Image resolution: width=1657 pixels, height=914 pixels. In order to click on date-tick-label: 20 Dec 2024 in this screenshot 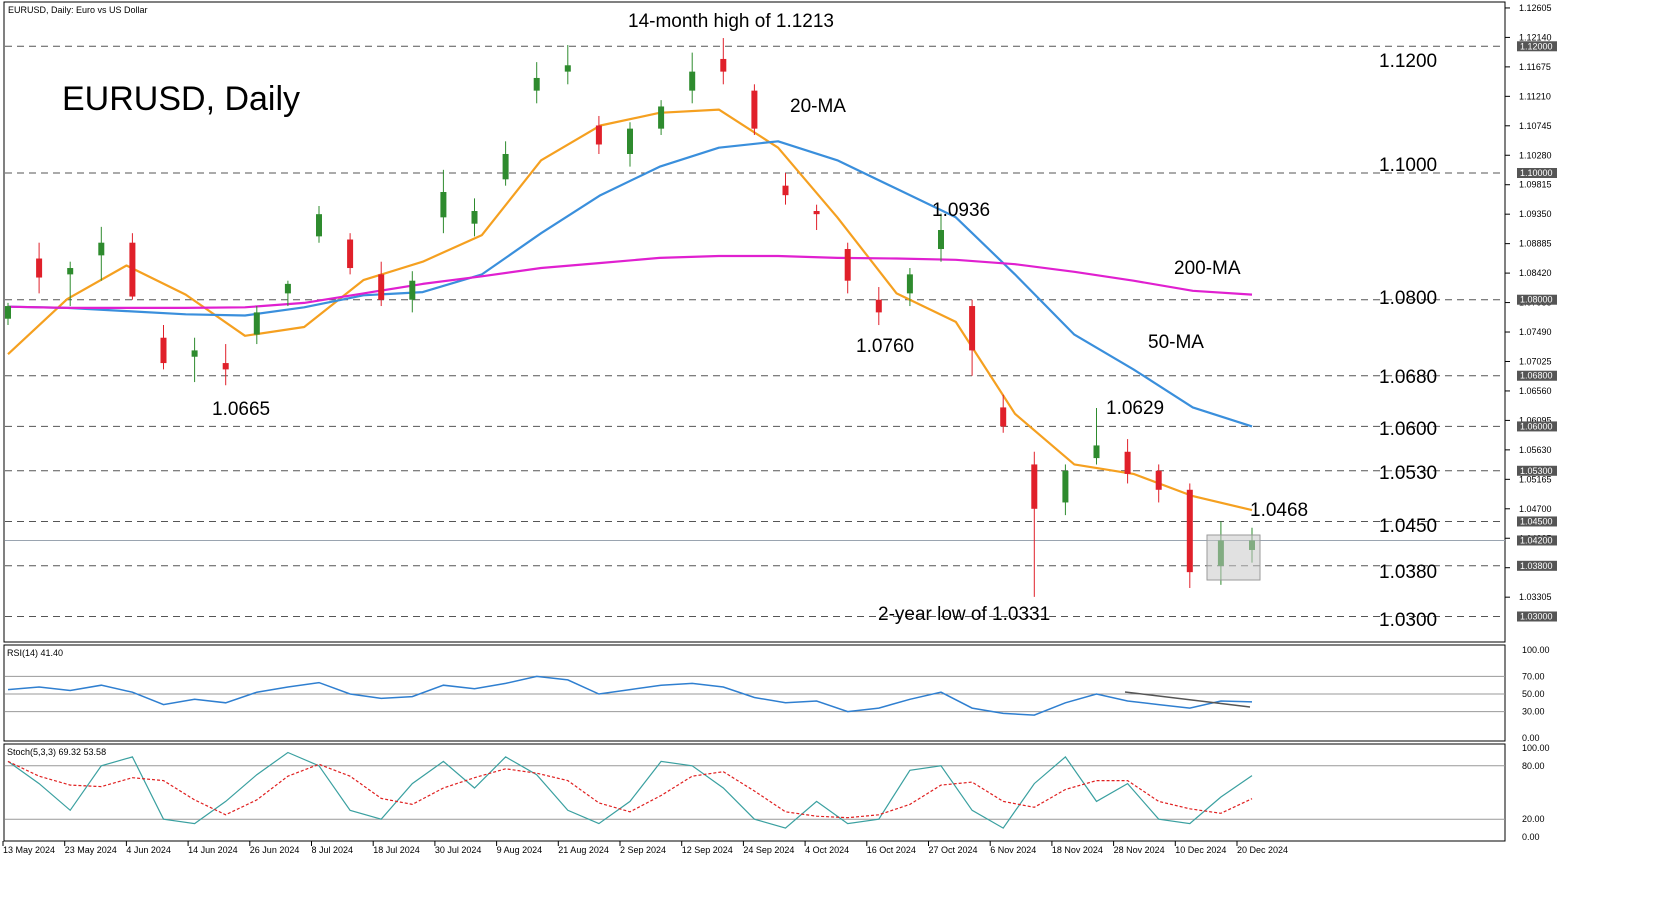, I will do `click(1262, 850)`.